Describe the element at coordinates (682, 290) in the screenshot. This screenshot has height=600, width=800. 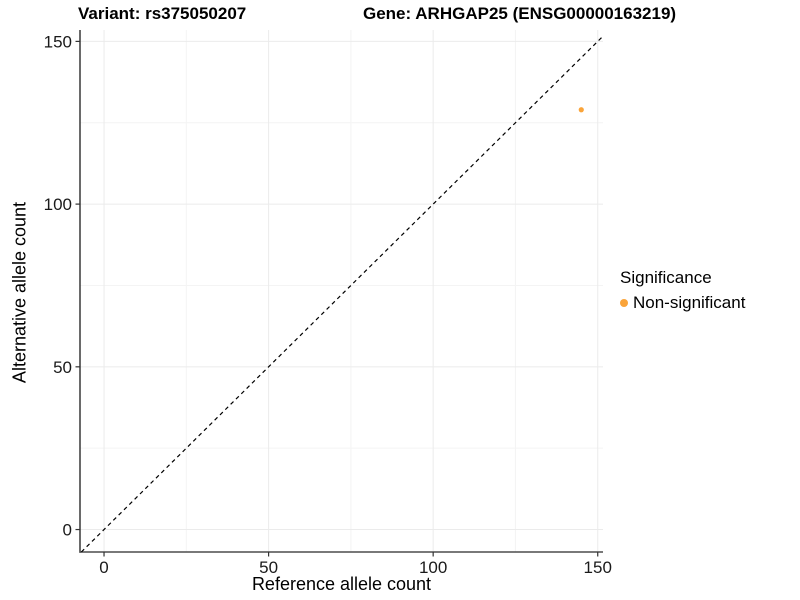
I see `legend: Significance Non-significant` at that location.